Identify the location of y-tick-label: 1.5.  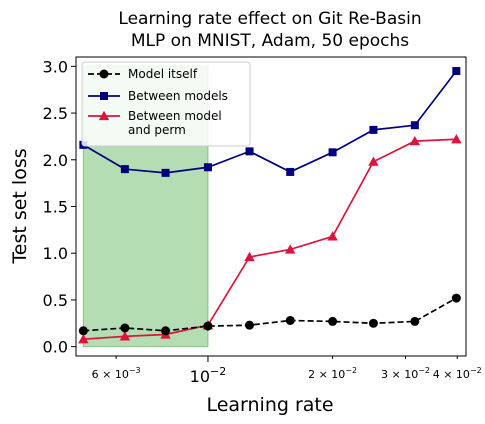
(55, 207).